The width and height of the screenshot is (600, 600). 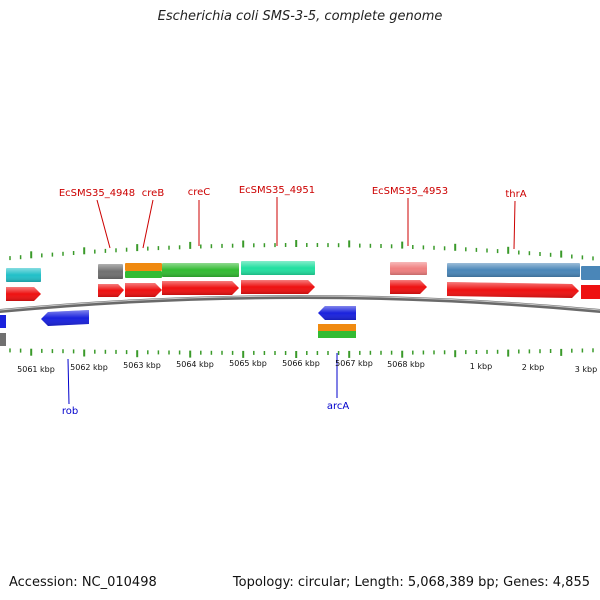 What do you see at coordinates (410, 191) in the screenshot?
I see `gene-label-ecsms35-4953: EcSMS35_4953` at bounding box center [410, 191].